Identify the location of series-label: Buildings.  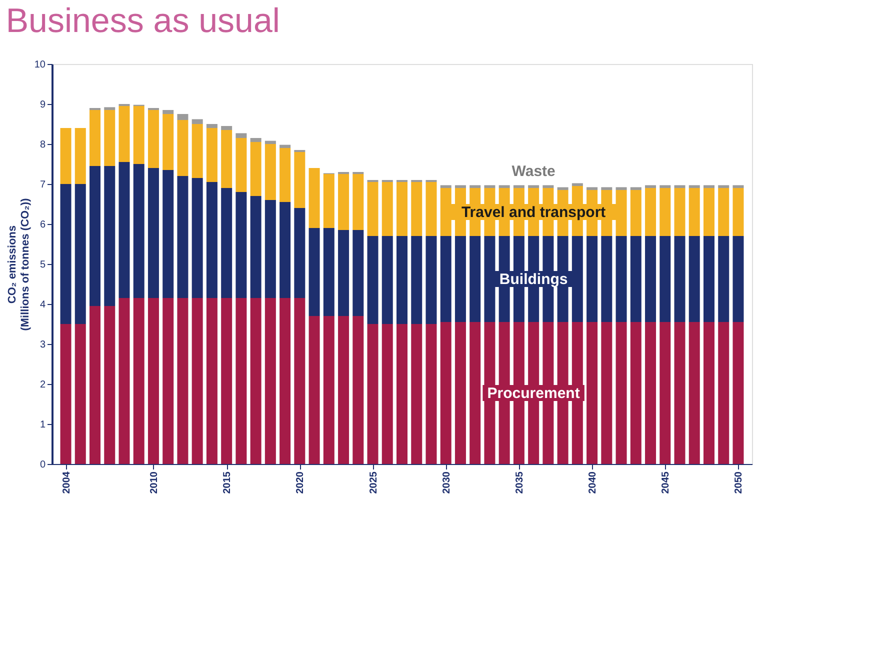
(533, 279).